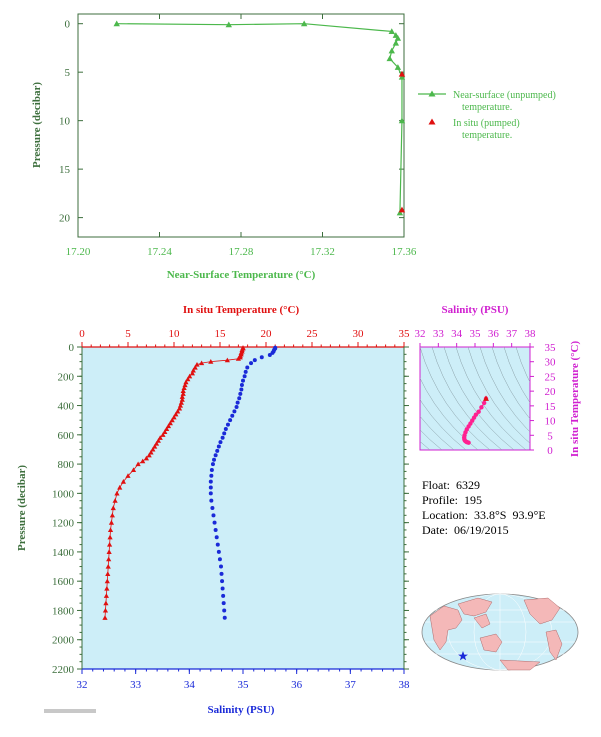  What do you see at coordinates (66, 407) in the screenshot?
I see `pressure-tick-label: 400` at bounding box center [66, 407].